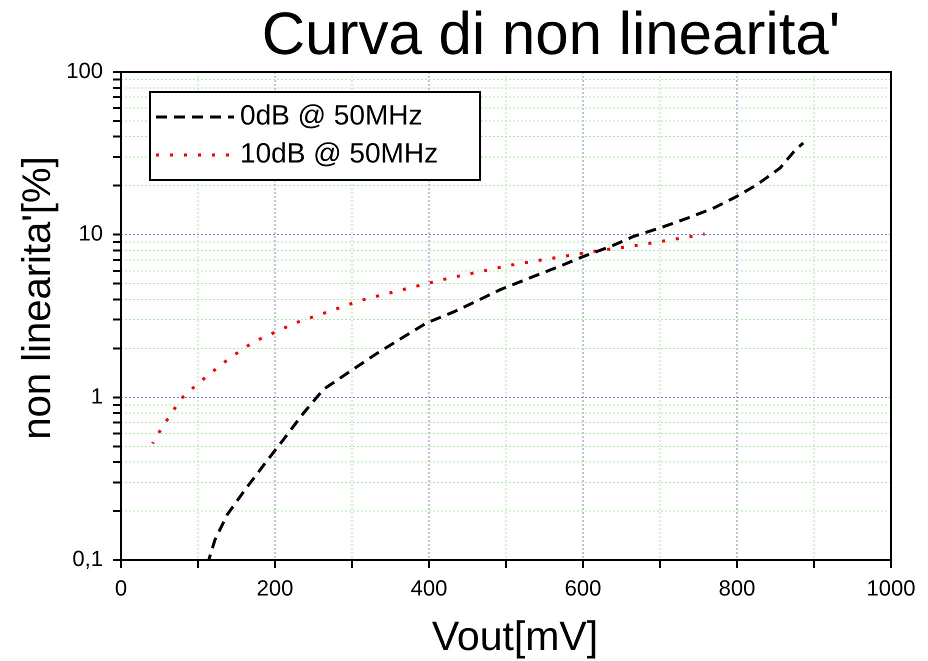 Image resolution: width=928 pixels, height=661 pixels. Describe the element at coordinates (90, 233) in the screenshot. I see `y-tick-label: 10` at that location.